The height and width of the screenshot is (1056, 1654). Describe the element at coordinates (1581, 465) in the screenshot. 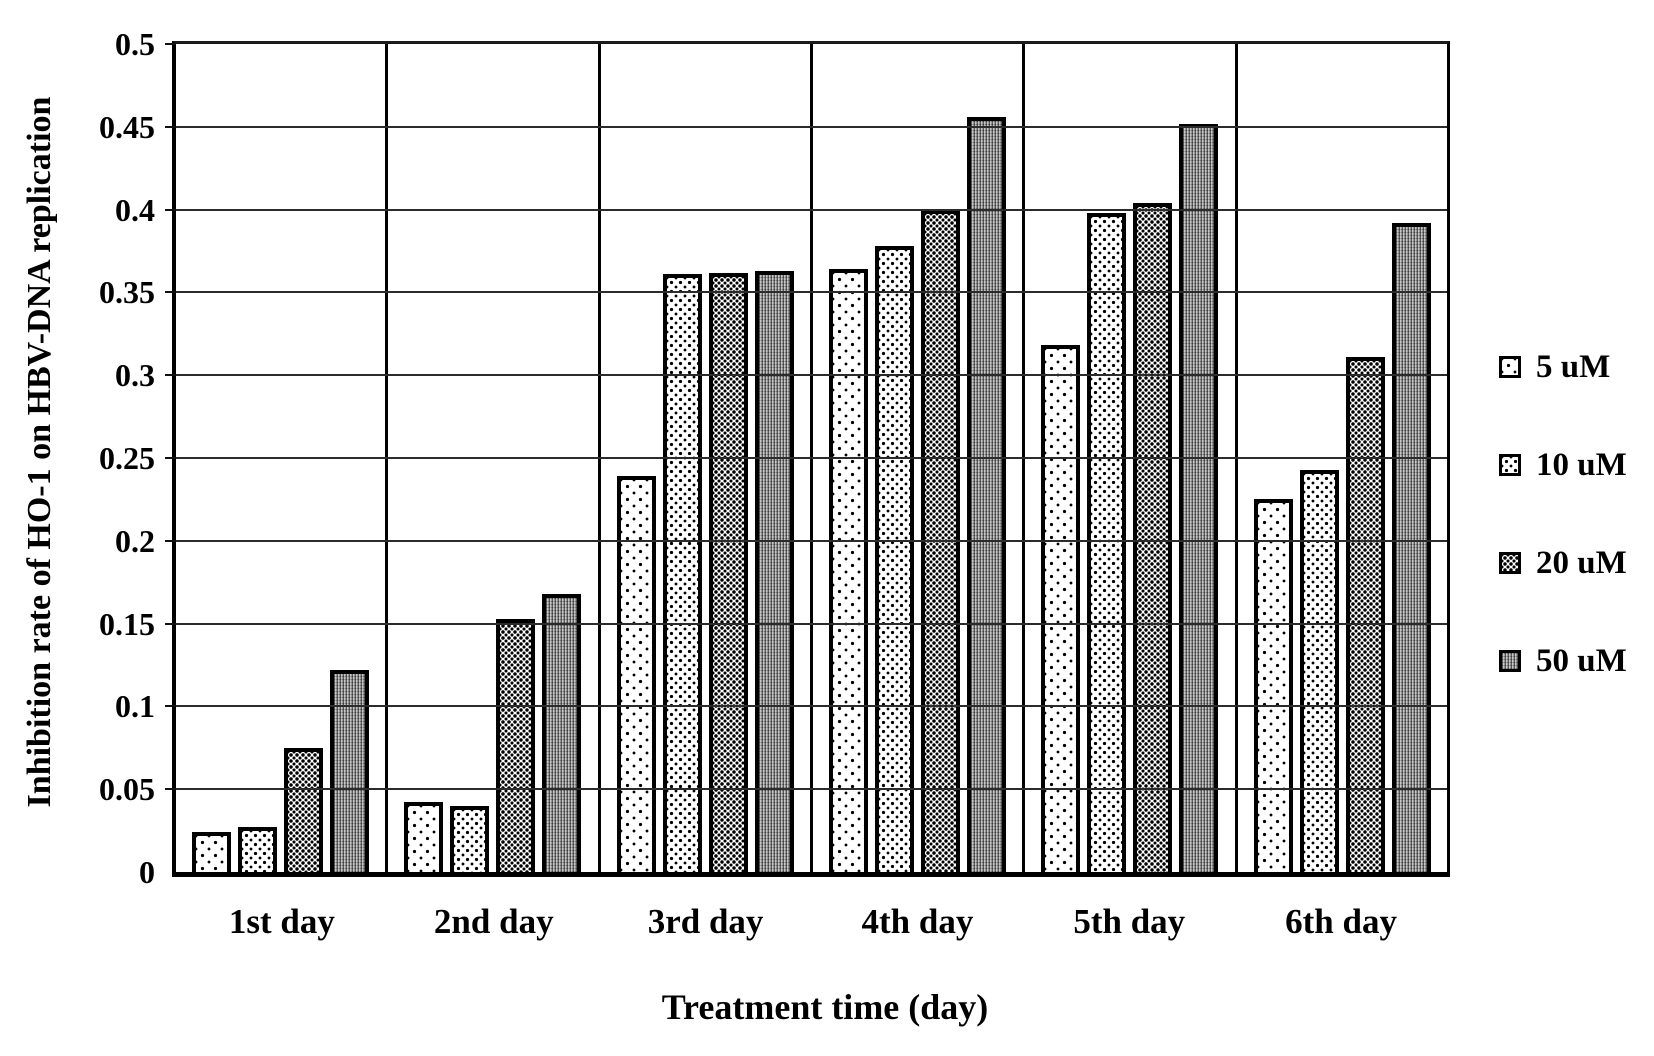

I see `legend-label: 10 uM` at that location.